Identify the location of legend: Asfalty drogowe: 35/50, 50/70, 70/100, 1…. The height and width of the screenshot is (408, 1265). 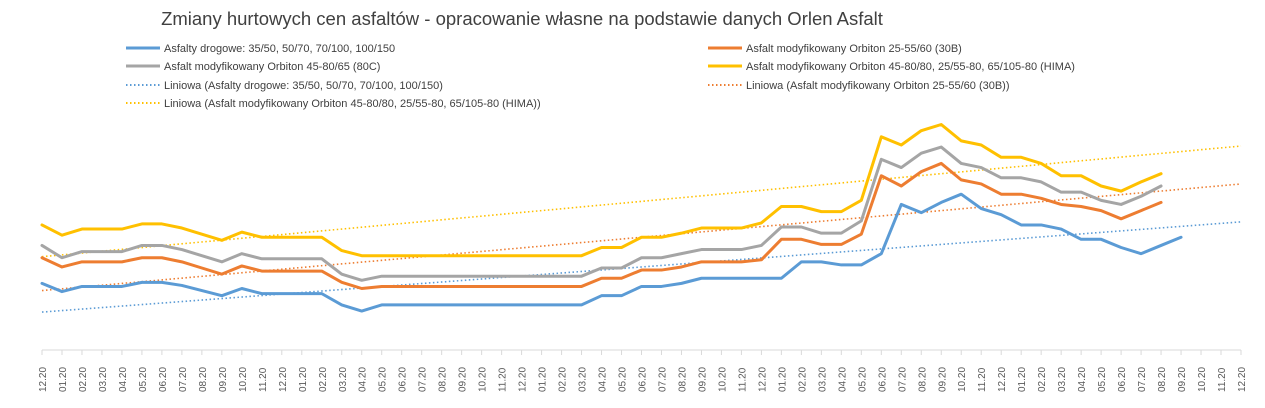
(600, 76).